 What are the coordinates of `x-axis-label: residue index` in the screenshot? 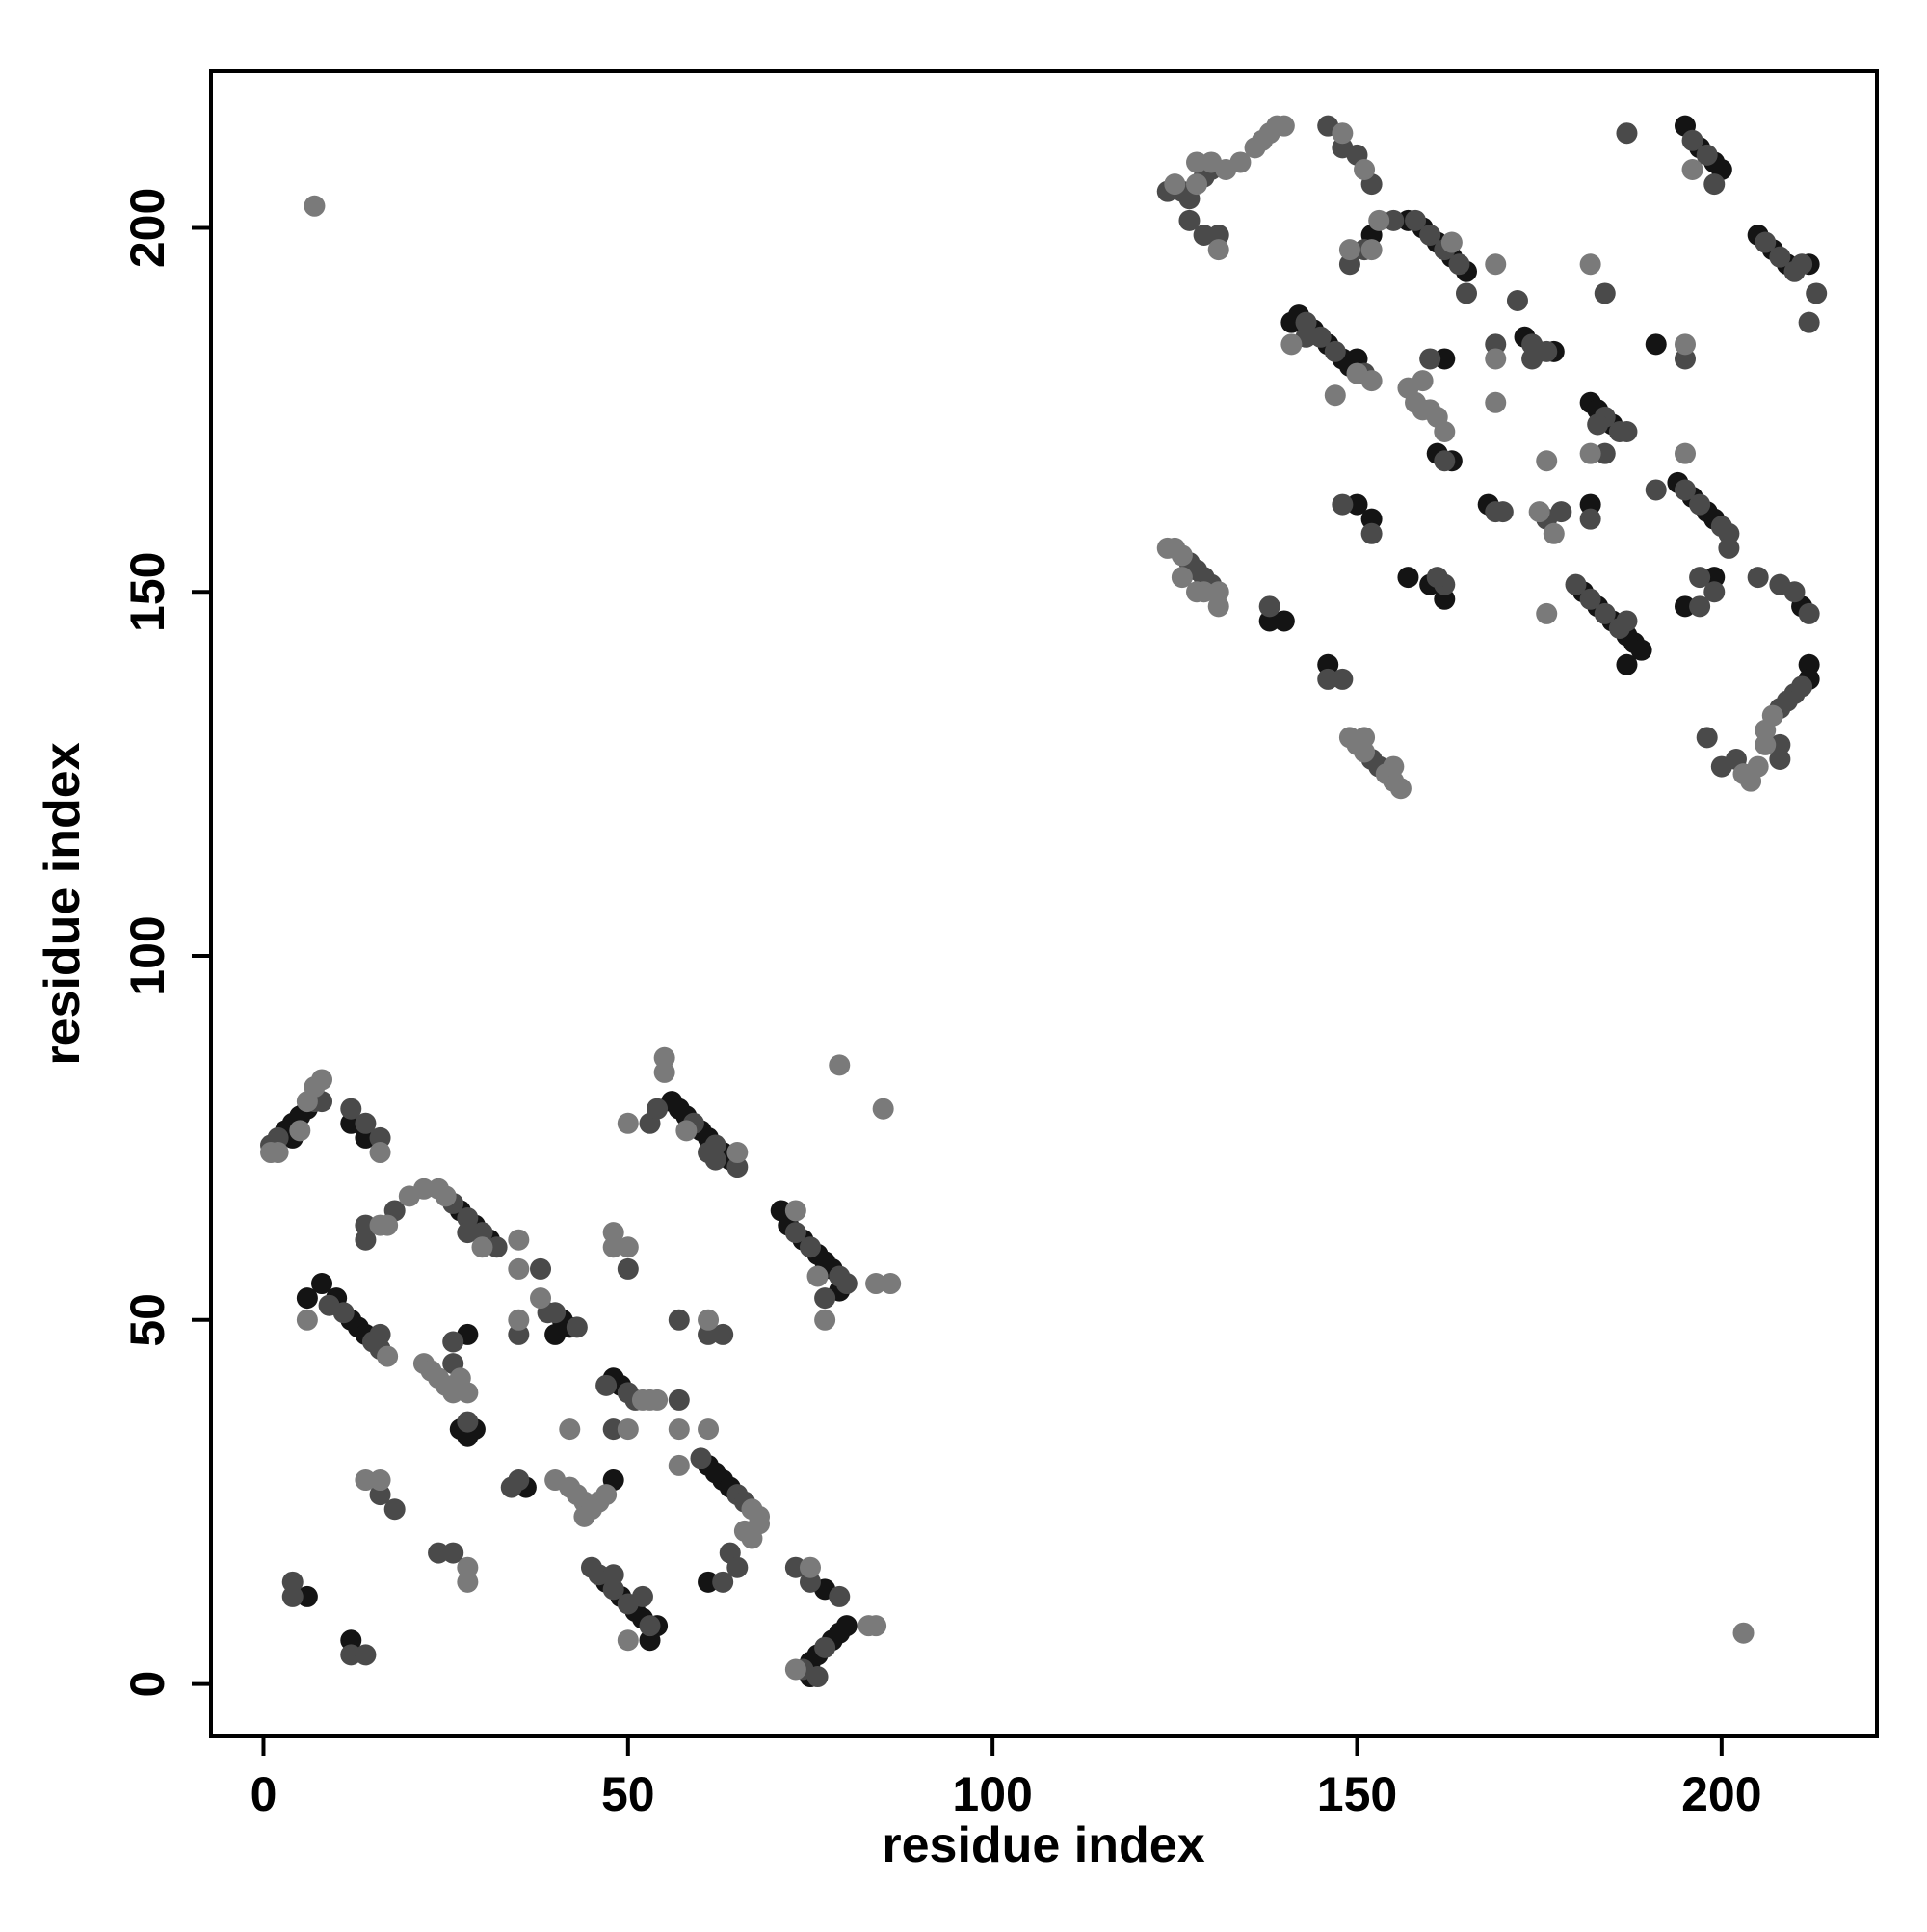 It's located at (1043, 1845).